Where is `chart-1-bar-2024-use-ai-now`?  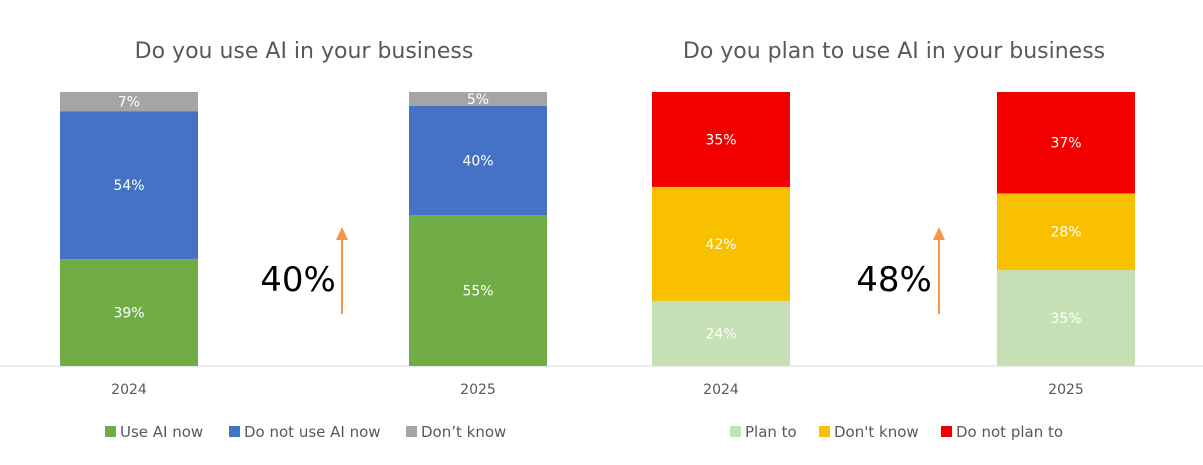
chart-1-bar-2024-use-ai-now is located at coordinates (129, 312).